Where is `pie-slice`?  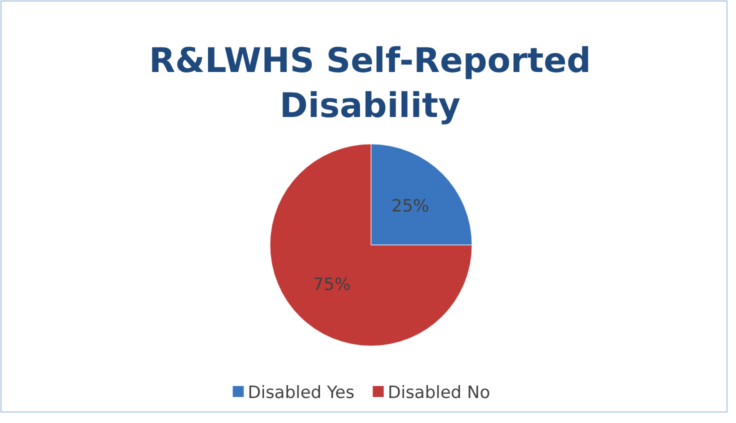
pie-slice is located at coordinates (371, 245).